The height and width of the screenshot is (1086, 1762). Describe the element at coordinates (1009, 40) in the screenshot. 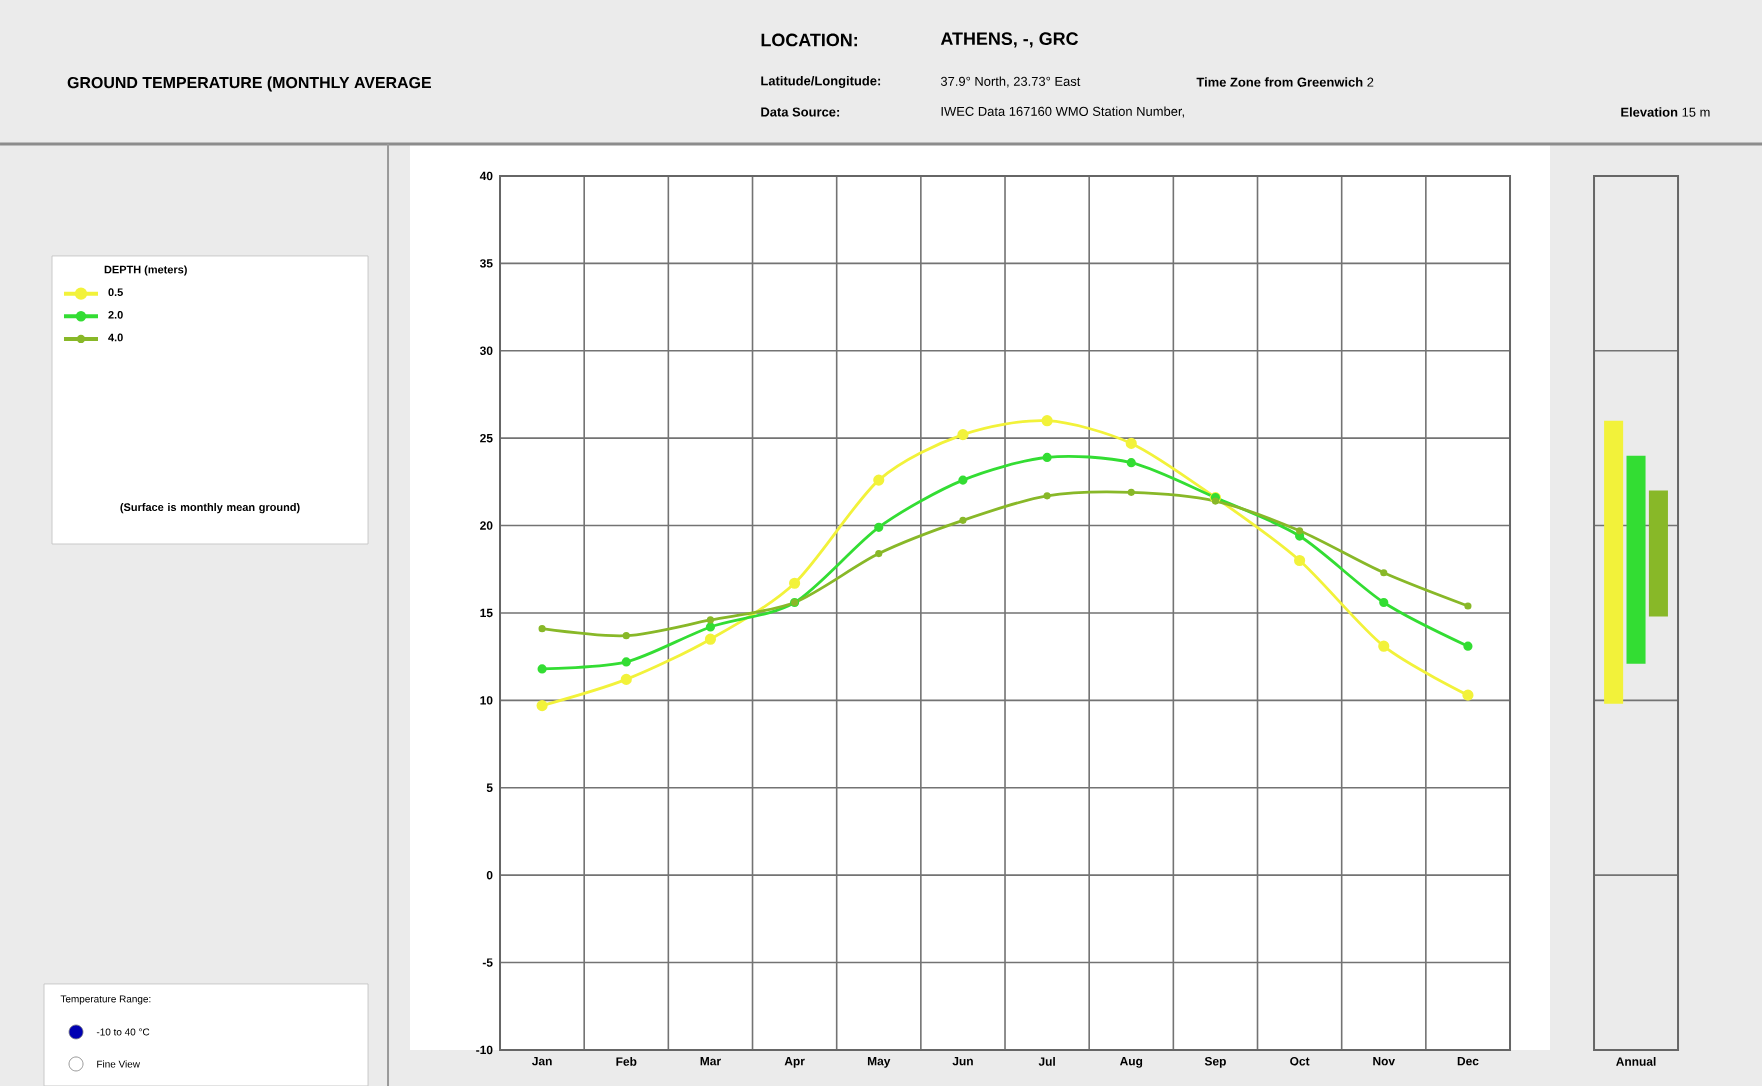

I see `text: ATHENS, -, GRC` at that location.